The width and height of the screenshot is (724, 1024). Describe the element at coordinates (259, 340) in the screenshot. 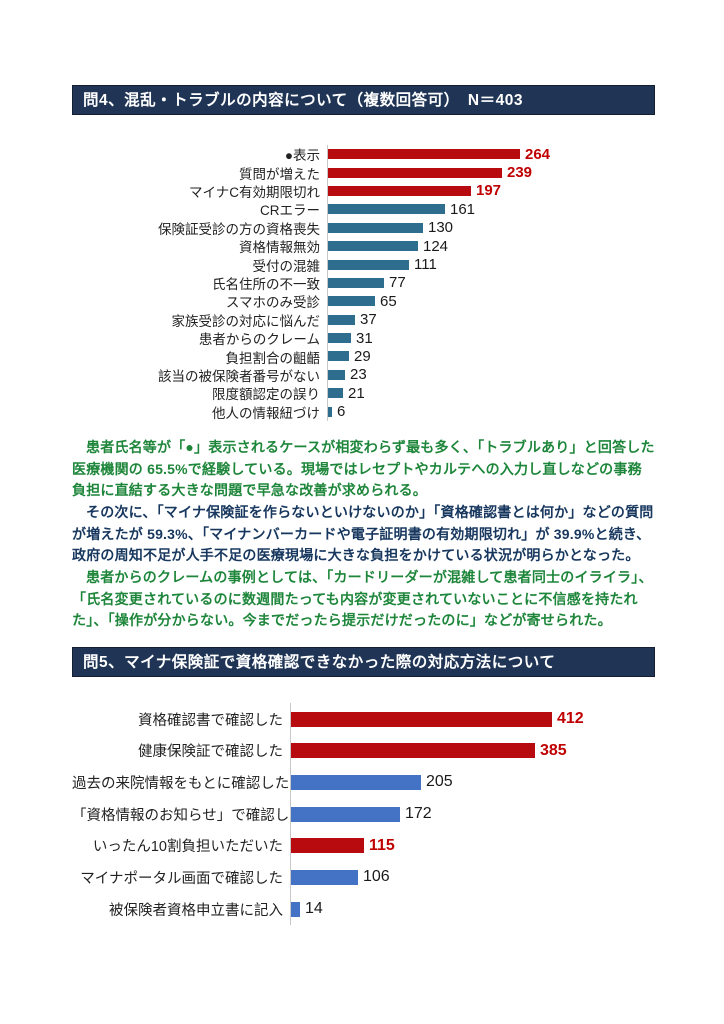

I see `category-label: 患者からのクレーム` at that location.